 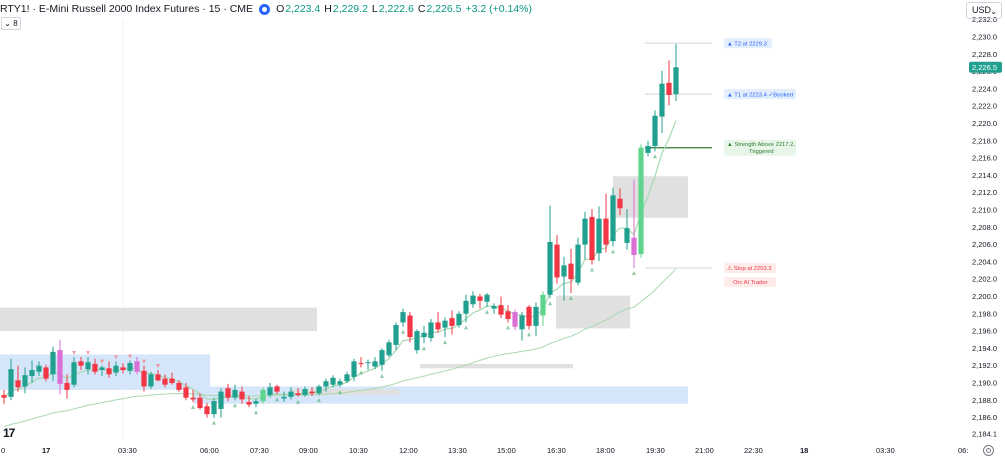 I want to click on time-axis-label: 10:30, so click(x=358, y=450).